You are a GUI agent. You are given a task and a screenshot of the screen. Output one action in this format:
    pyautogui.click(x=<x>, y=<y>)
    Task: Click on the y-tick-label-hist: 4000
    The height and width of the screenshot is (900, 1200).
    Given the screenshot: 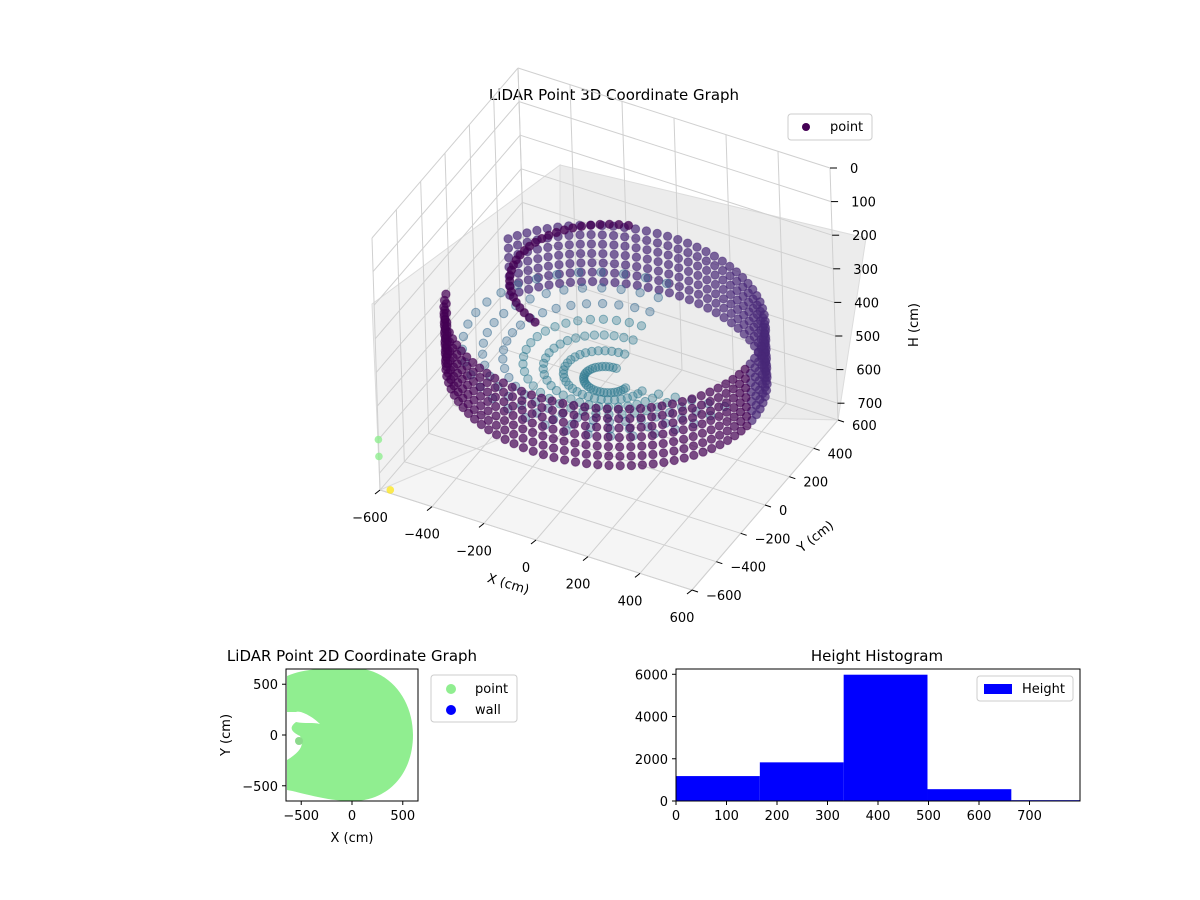 What is the action you would take?
    pyautogui.click(x=651, y=718)
    